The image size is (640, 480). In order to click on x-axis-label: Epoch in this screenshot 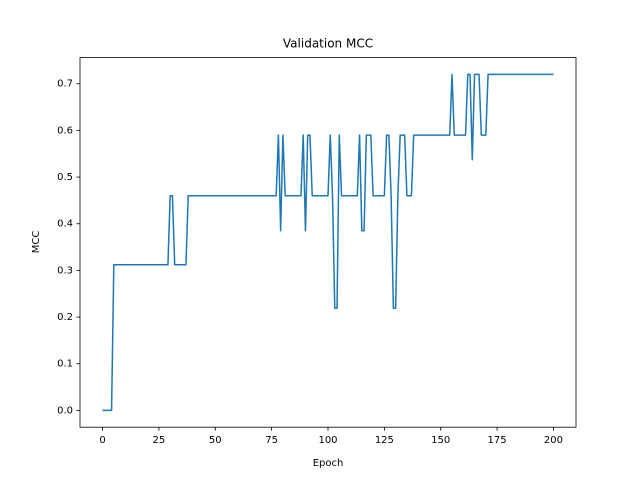, I will do `click(328, 463)`.